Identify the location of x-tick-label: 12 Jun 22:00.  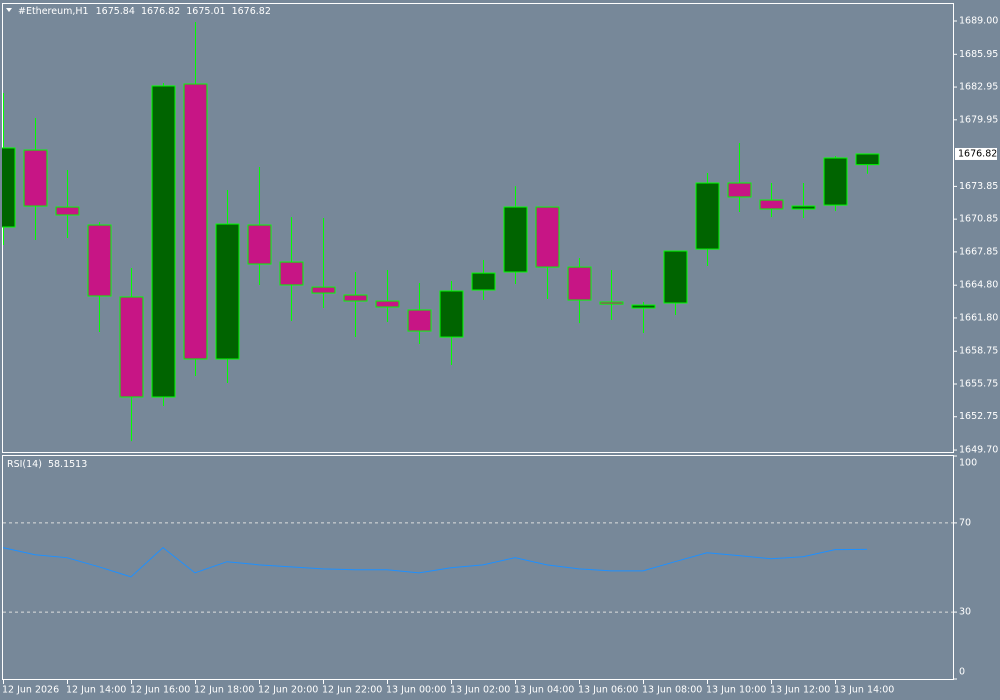
(352, 690).